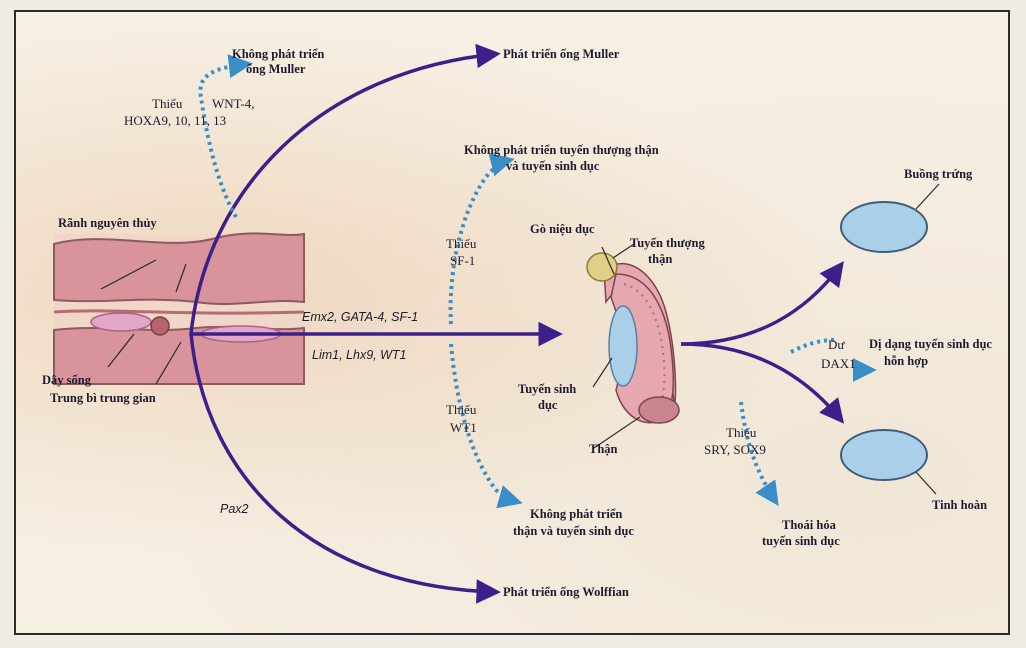 The height and width of the screenshot is (648, 1026). Describe the element at coordinates (278, 54) in the screenshot. I see `label-no-muller-1: Không phát triển` at that location.